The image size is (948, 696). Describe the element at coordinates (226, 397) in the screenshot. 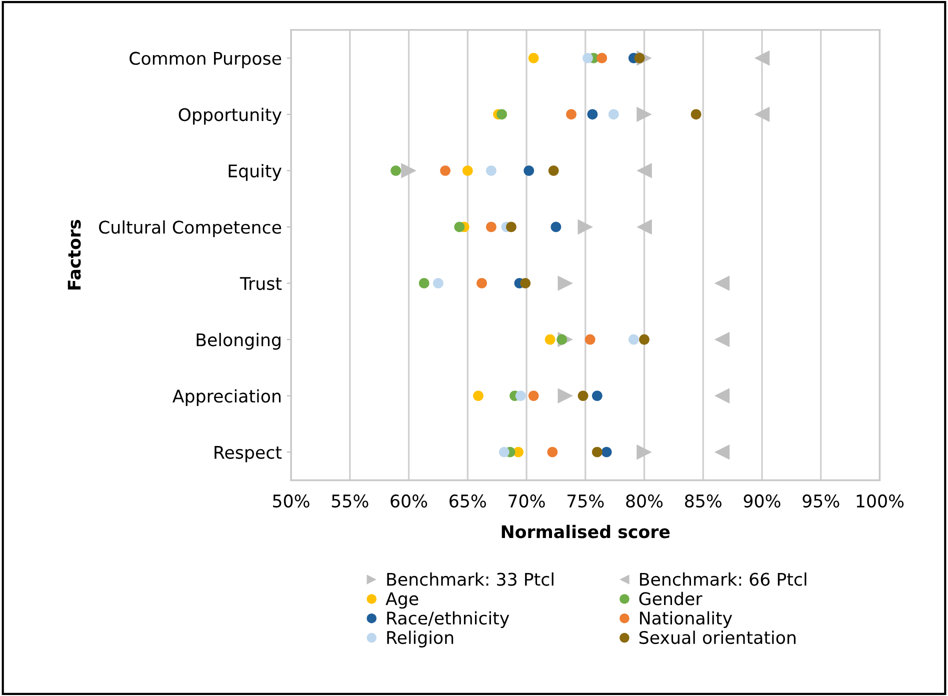

I see `y-tick-label: Appreciation` at that location.